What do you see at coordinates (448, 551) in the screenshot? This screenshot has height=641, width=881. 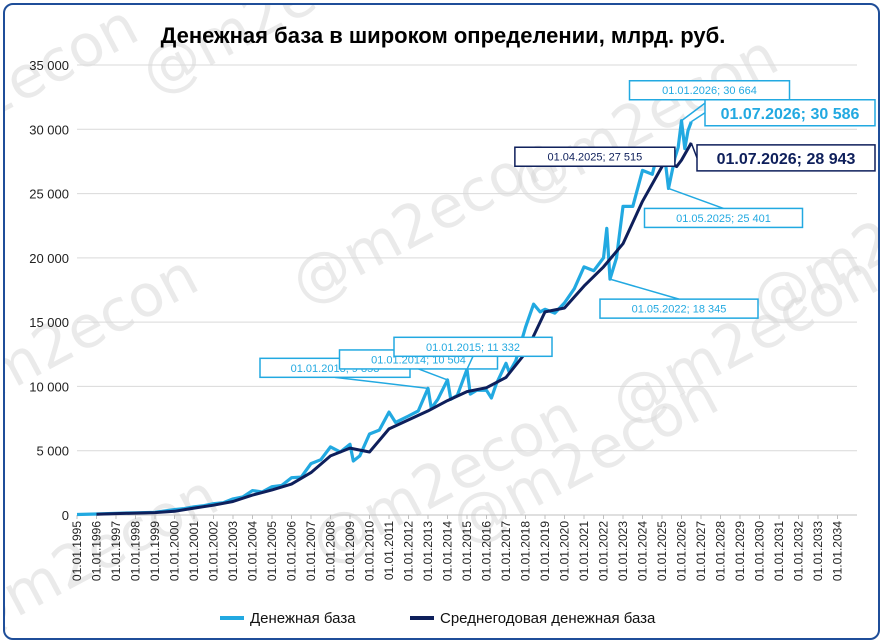 I see `x-tick-label: 01.01.2014` at bounding box center [448, 551].